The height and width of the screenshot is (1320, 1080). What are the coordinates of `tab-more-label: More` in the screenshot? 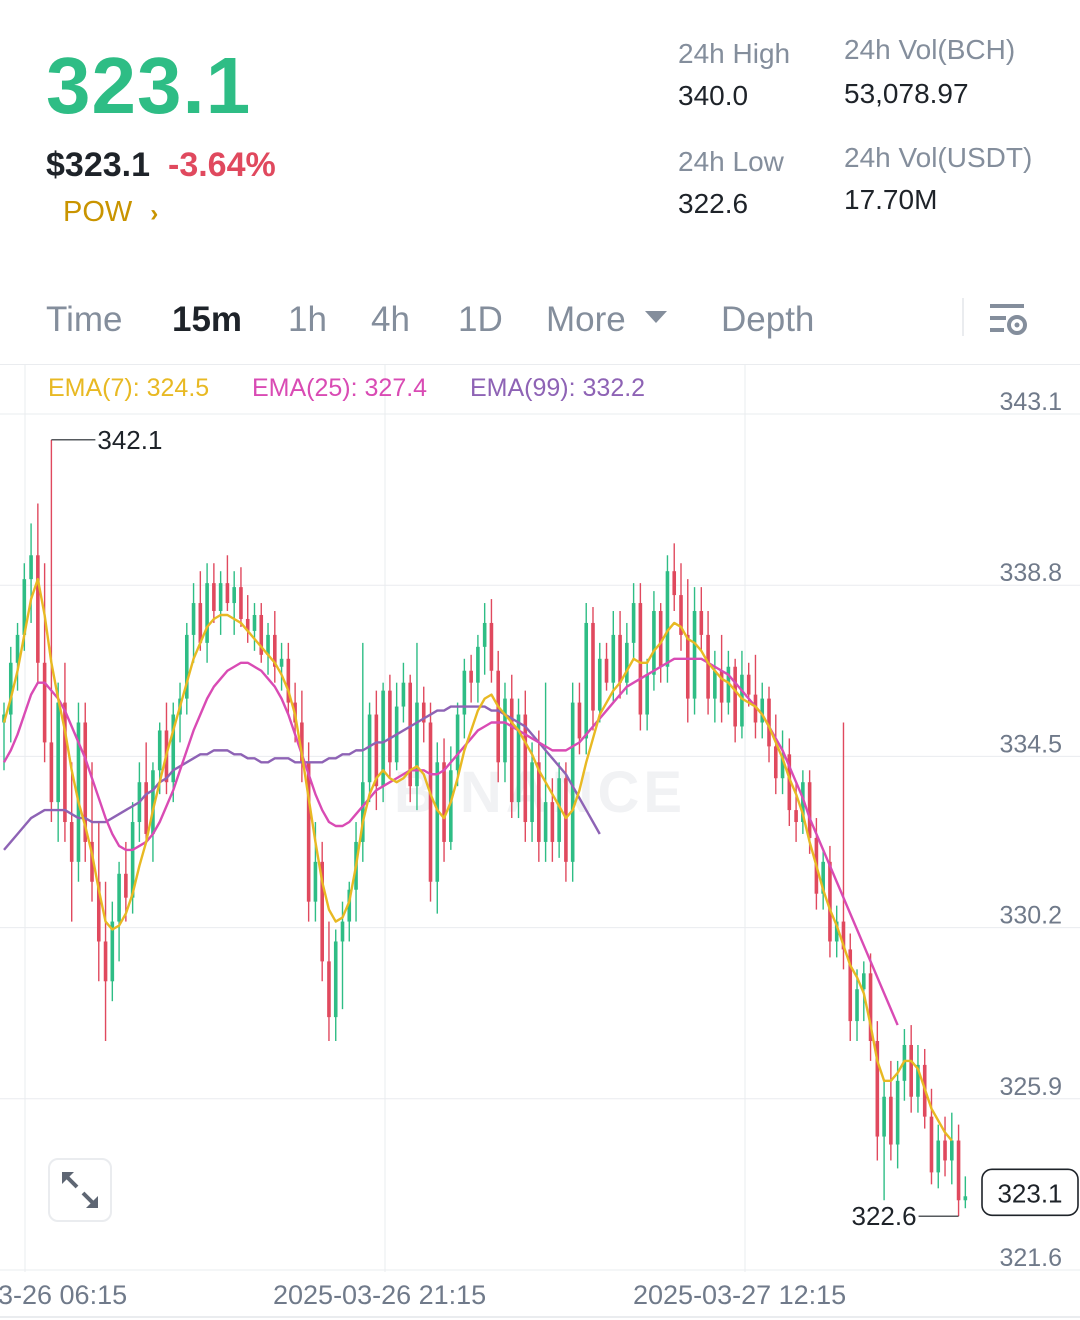 It's located at (586, 319).